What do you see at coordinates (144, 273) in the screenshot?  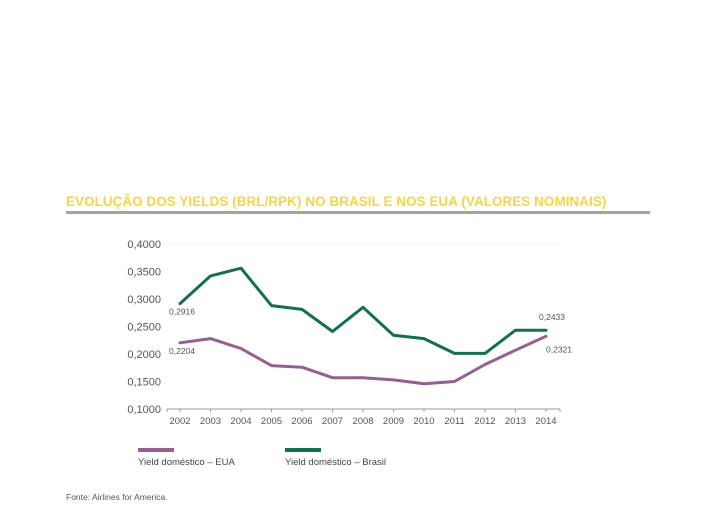 I see `y-tick-label: 0,3500` at bounding box center [144, 273].